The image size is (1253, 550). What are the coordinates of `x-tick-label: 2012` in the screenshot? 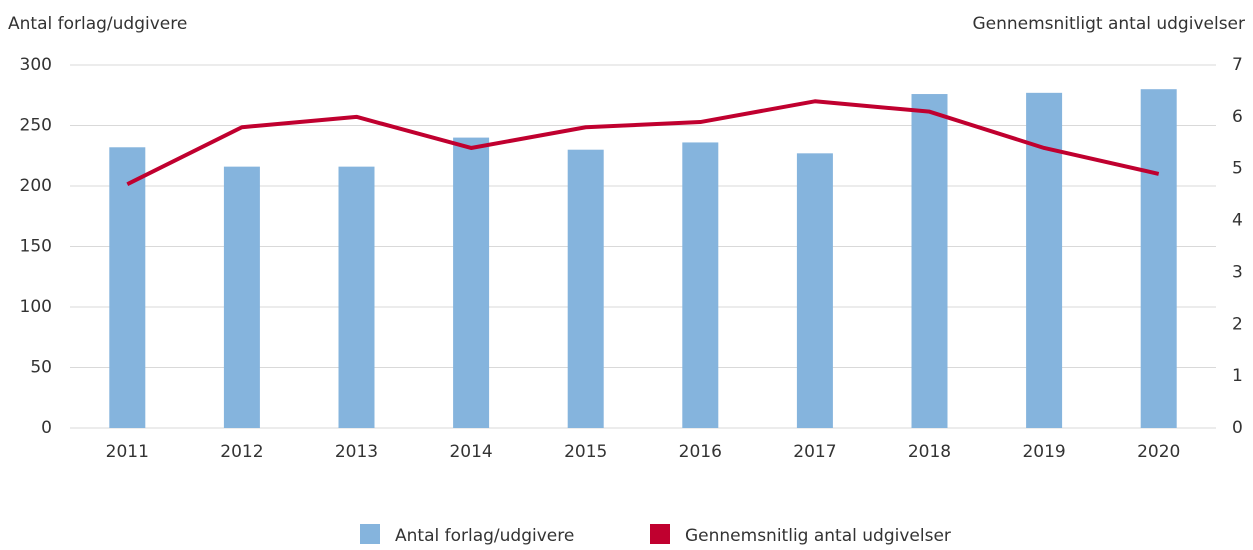 It's located at (241, 452).